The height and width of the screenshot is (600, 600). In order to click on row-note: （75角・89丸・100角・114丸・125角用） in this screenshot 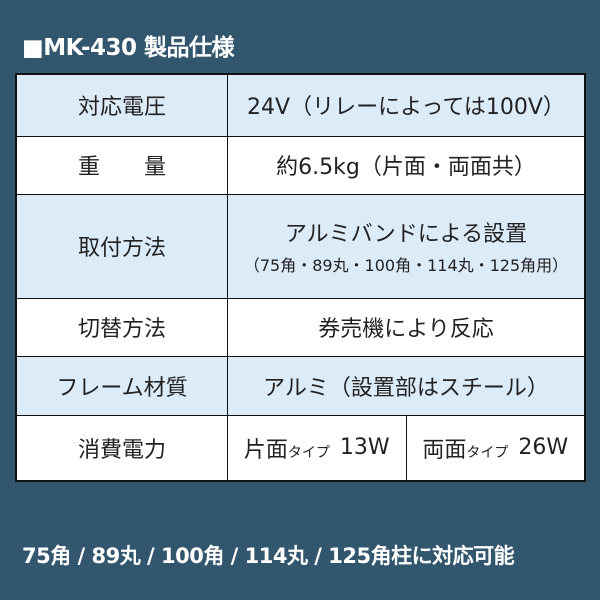, I will do `click(406, 265)`.